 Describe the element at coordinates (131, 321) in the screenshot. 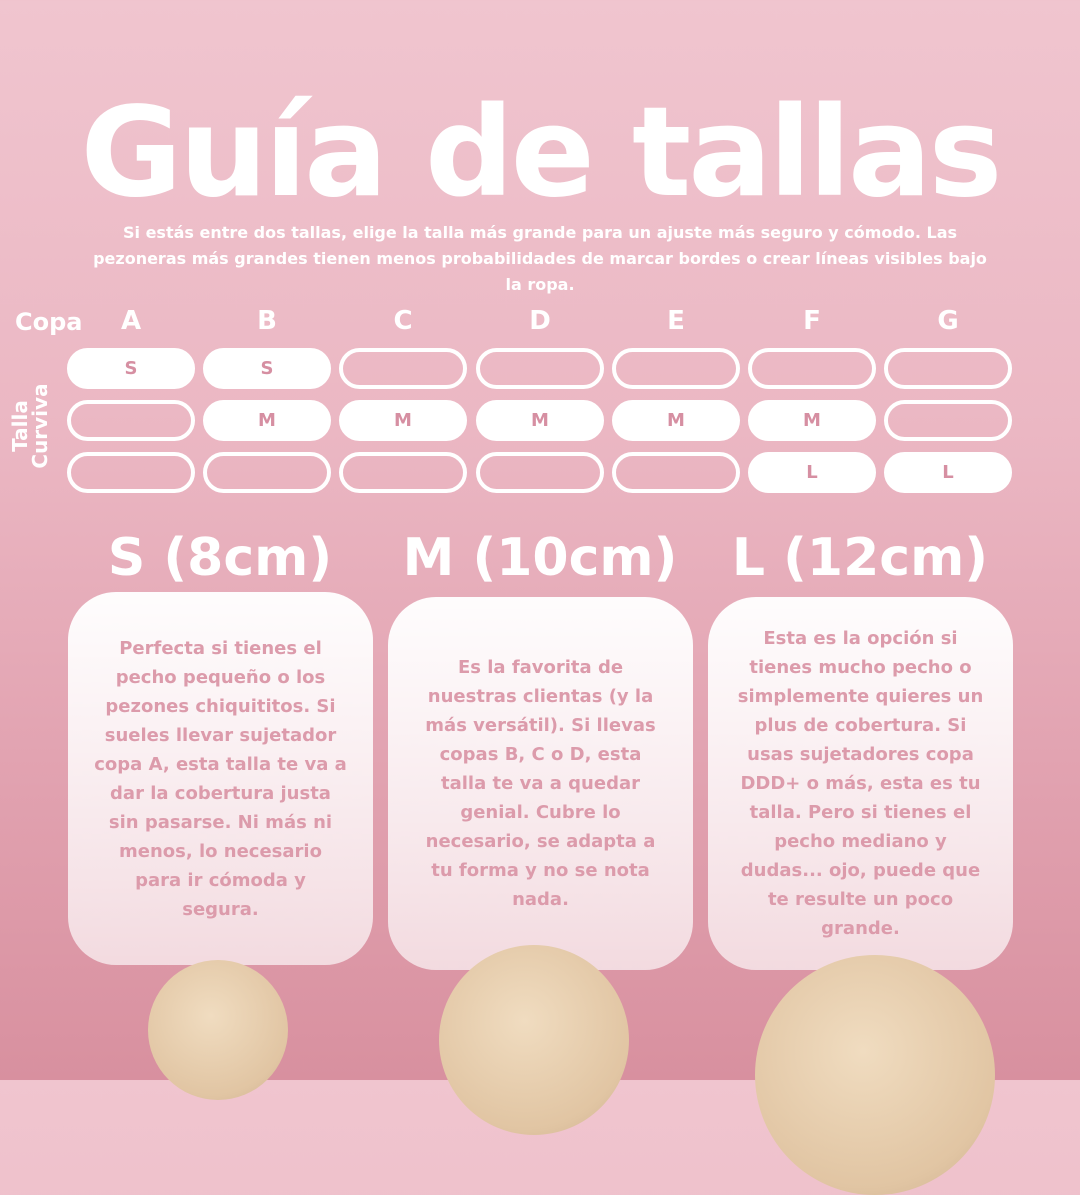

I see `cup-header-a: A` at that location.